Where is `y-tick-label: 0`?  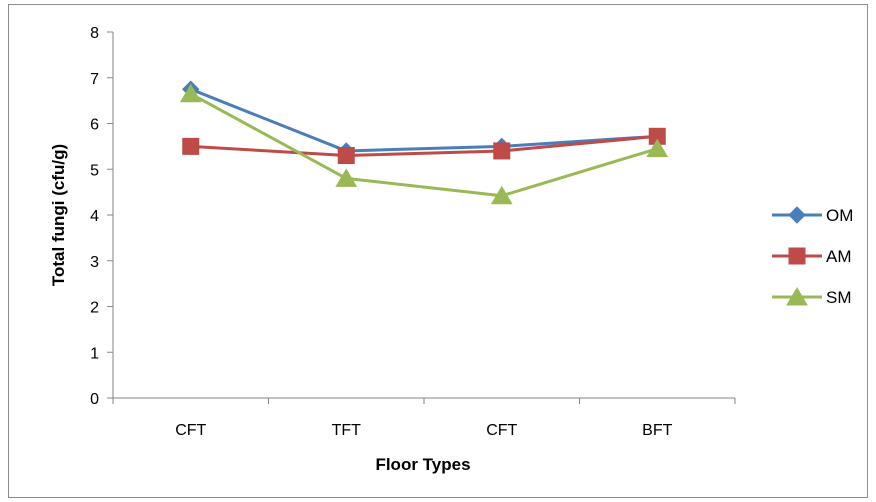 y-tick-label: 0 is located at coordinates (94, 399).